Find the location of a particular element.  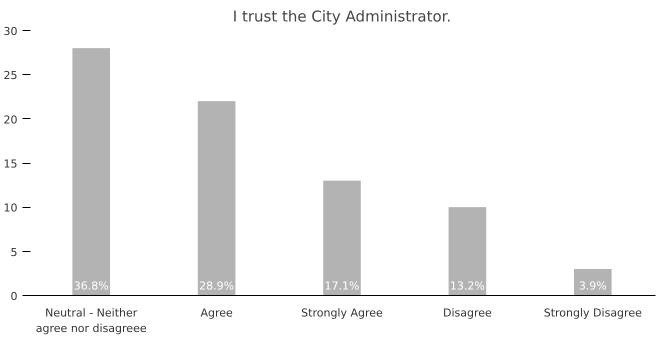

annotation: 13.2% is located at coordinates (467, 286).